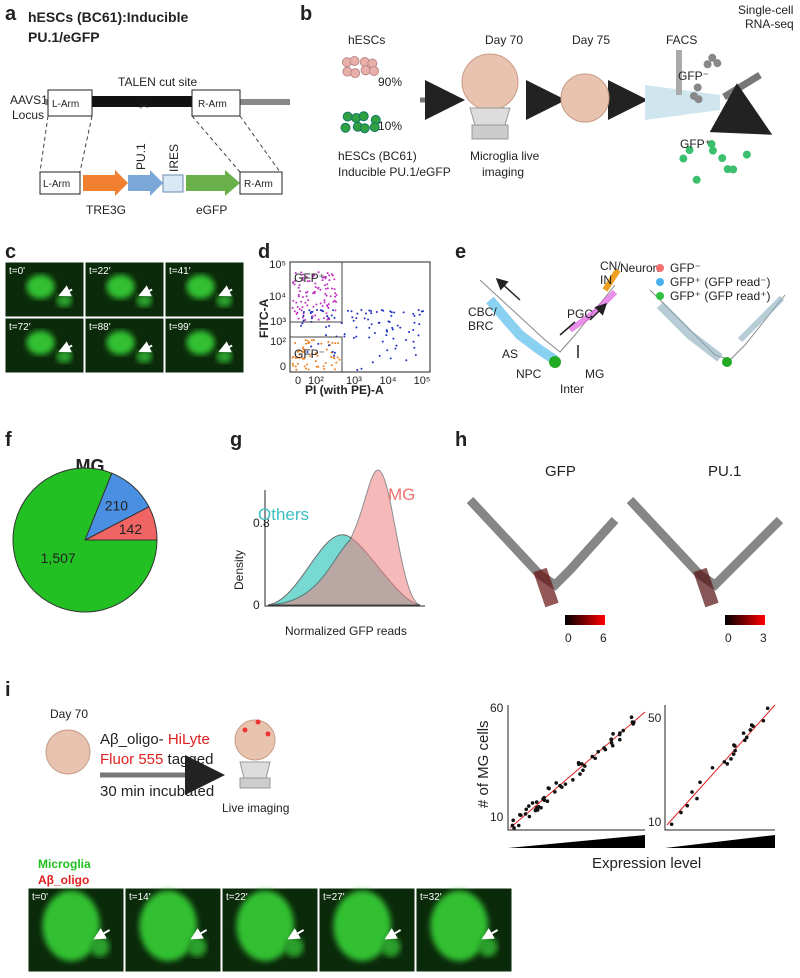  What do you see at coordinates (188, 759) in the screenshot?
I see `text-run: tagged` at bounding box center [188, 759].